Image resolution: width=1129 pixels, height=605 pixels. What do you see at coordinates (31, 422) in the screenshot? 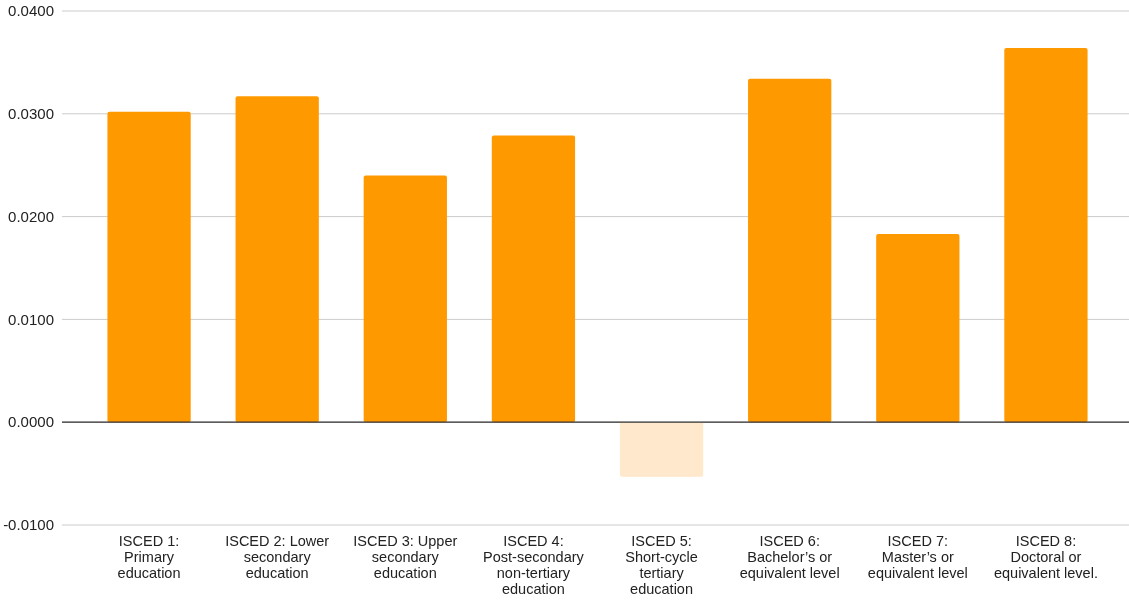
I see `y-tick-label: 0.0000` at bounding box center [31, 422].